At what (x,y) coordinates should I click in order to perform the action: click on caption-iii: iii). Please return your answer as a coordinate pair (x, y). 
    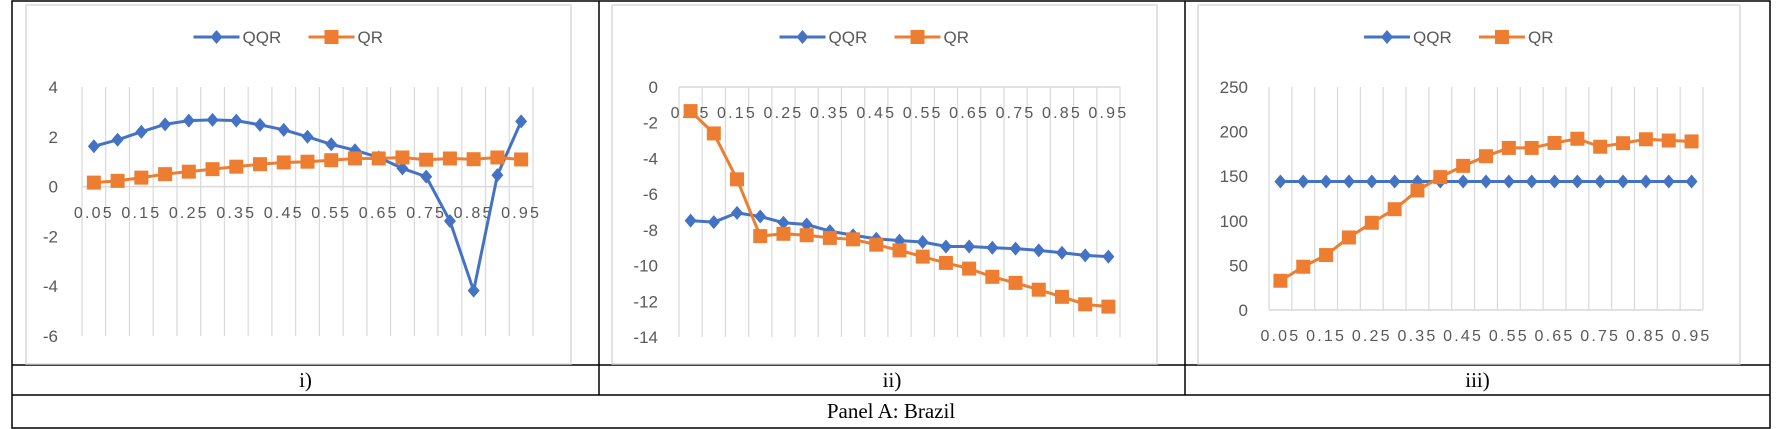
    Looking at the image, I should click on (1477, 380).